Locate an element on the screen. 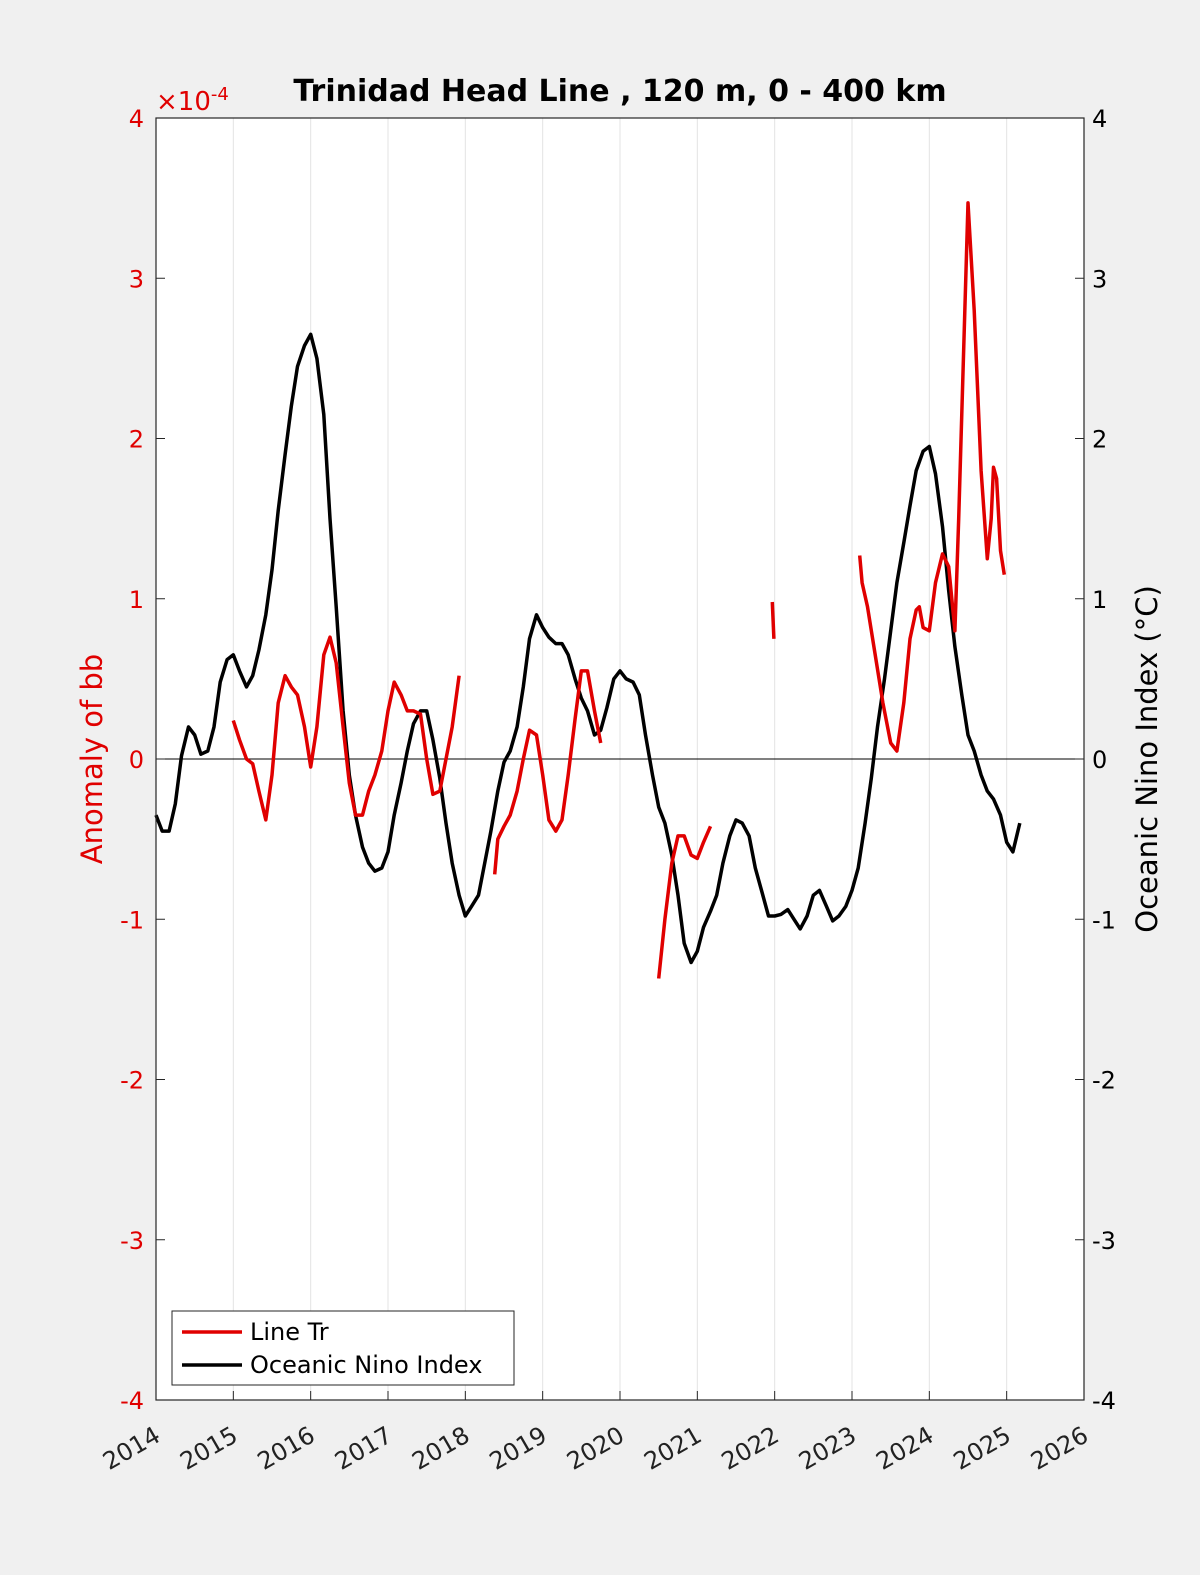 The width and height of the screenshot is (1200, 1575). right-tick-labels: 4 3 2 1 0 -1 -2 -3 -4 is located at coordinates (1104, 760).